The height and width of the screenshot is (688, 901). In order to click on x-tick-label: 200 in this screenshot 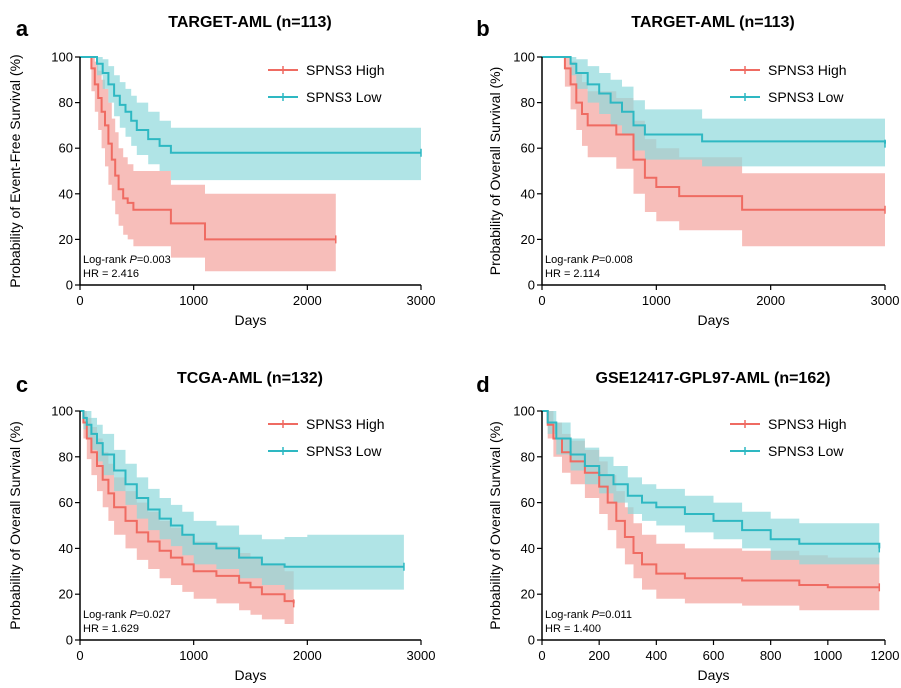, I will do `click(599, 655)`.